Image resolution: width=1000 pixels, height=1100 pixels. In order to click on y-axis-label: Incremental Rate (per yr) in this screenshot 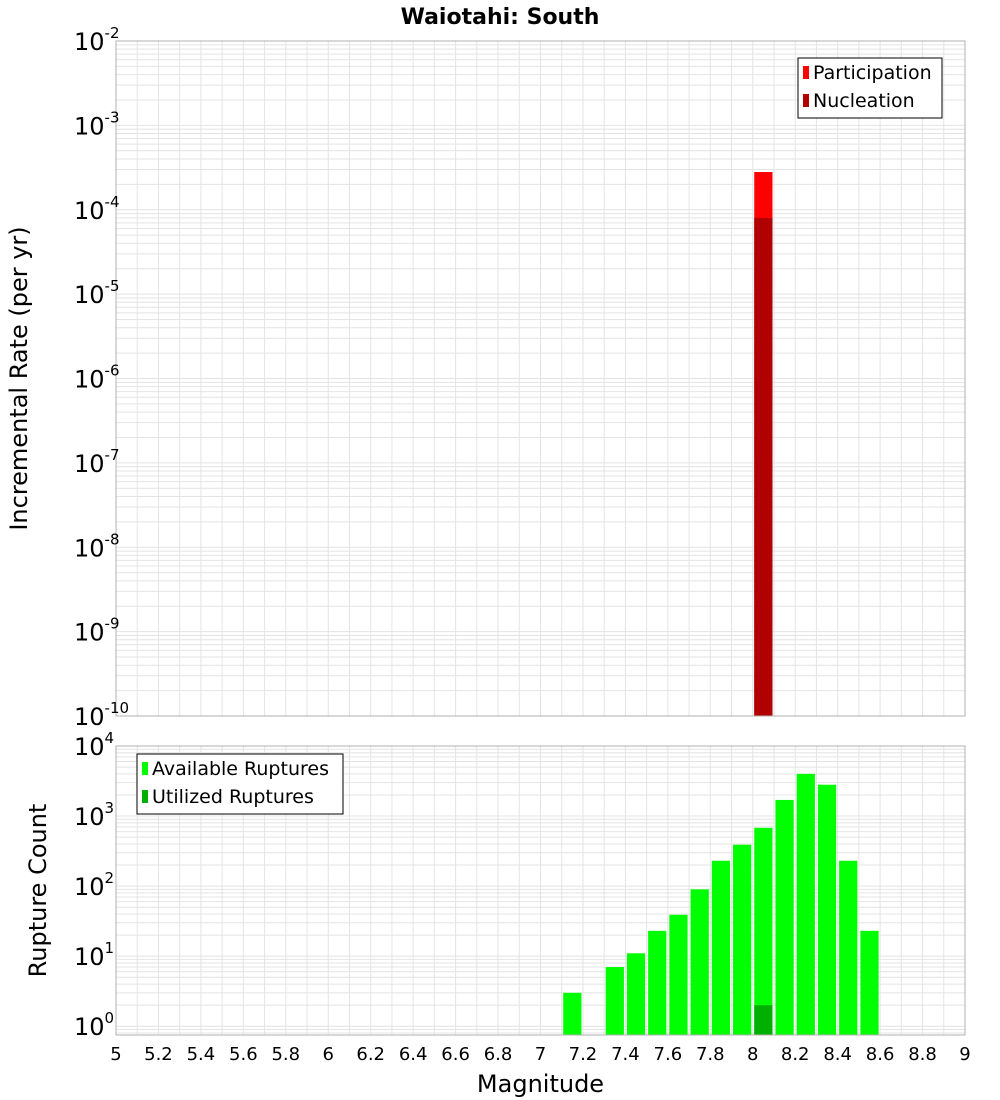, I will do `click(19, 378)`.